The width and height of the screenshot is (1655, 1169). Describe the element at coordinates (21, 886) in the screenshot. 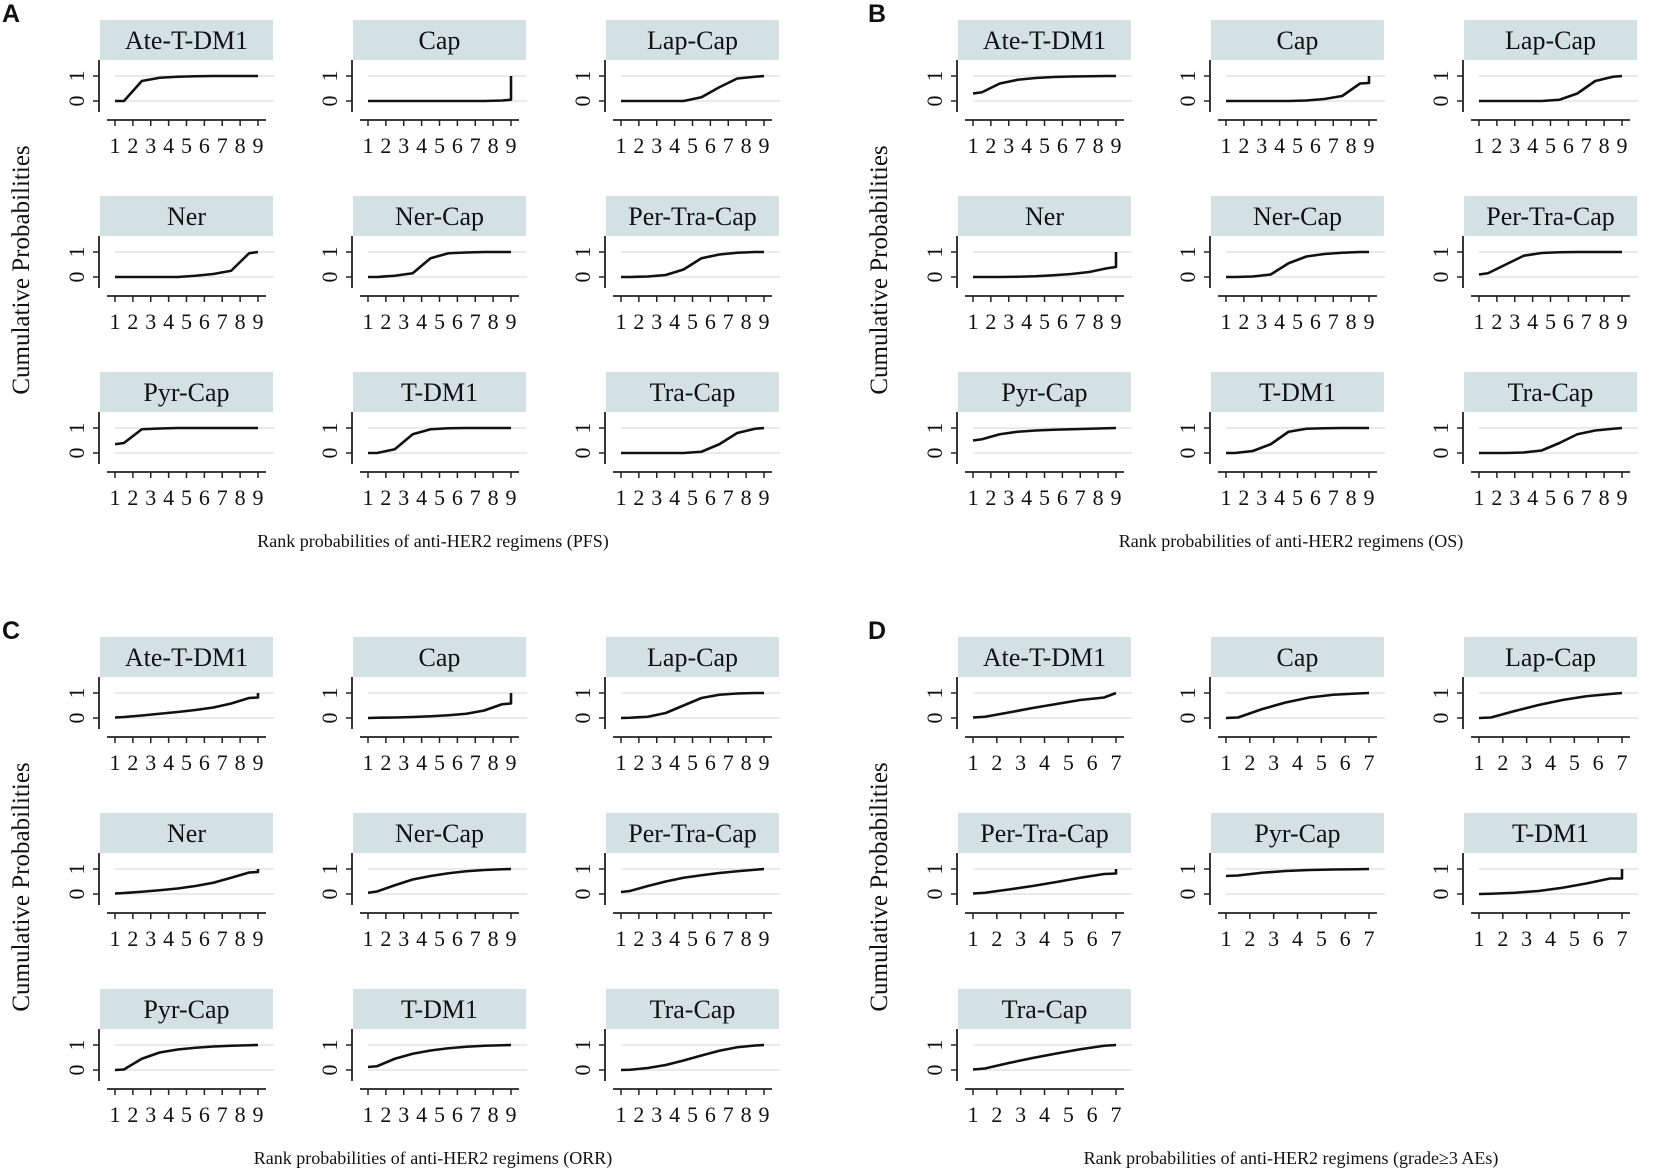

I see `y-axis-label: Cumulative Probabilities` at that location.